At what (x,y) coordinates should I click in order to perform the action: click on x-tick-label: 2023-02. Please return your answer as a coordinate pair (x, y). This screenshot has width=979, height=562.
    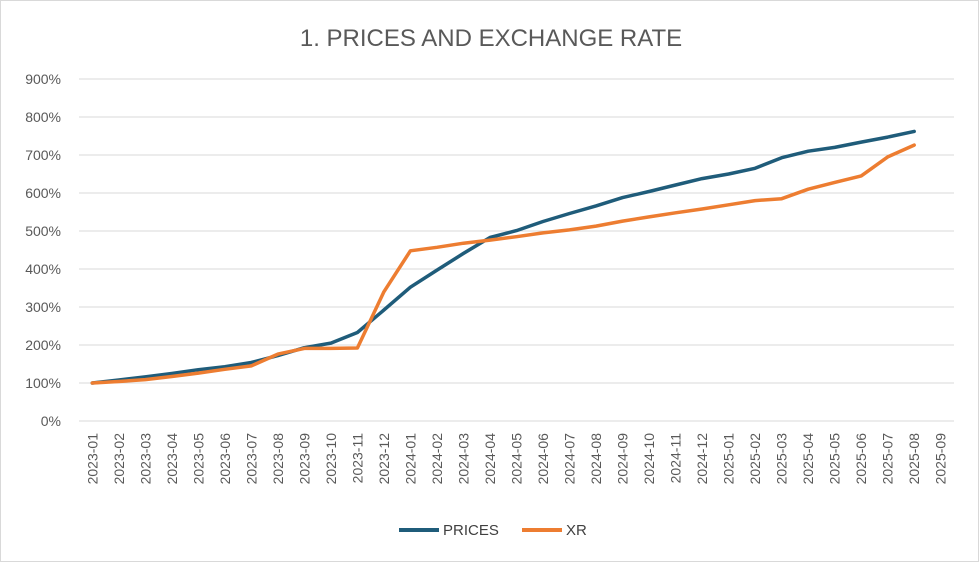
    Looking at the image, I should click on (119, 459).